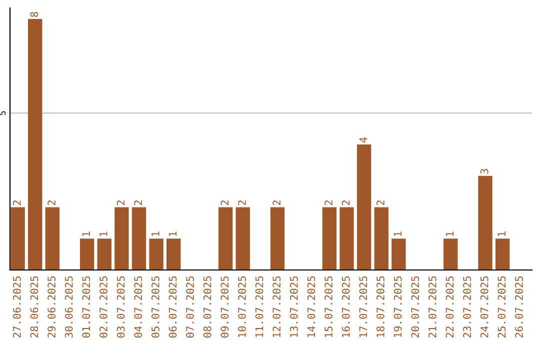  I want to click on x-tick-label: 05.07.2025, so click(155, 307).